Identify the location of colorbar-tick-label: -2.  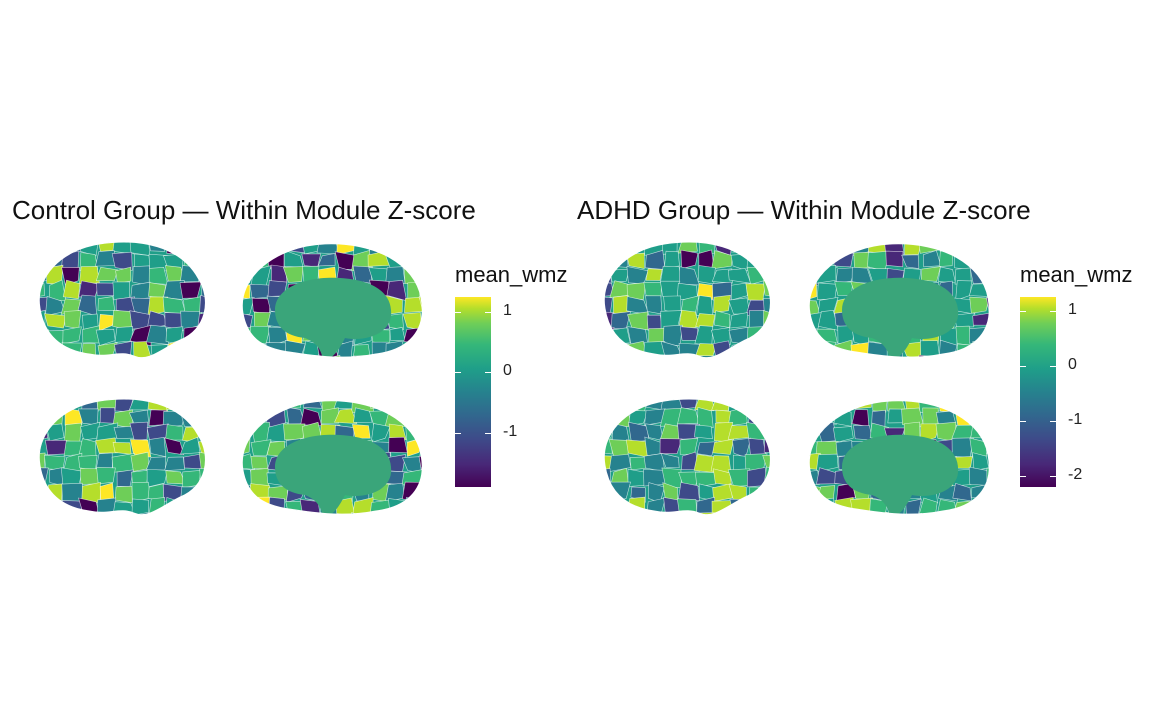
(1075, 474).